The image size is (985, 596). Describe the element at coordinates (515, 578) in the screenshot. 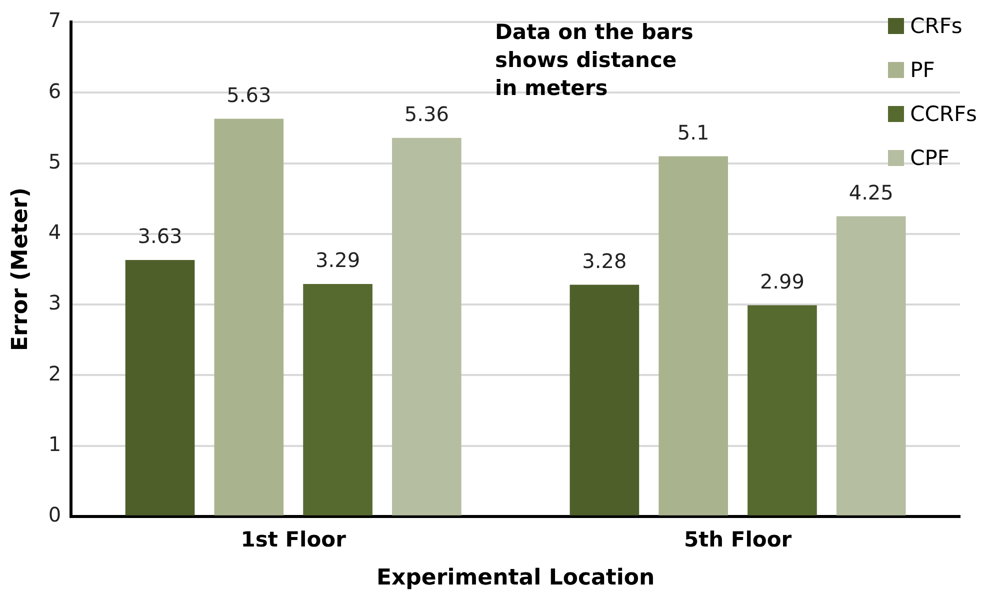

I see `x-axis-title: Experimental Location` at that location.